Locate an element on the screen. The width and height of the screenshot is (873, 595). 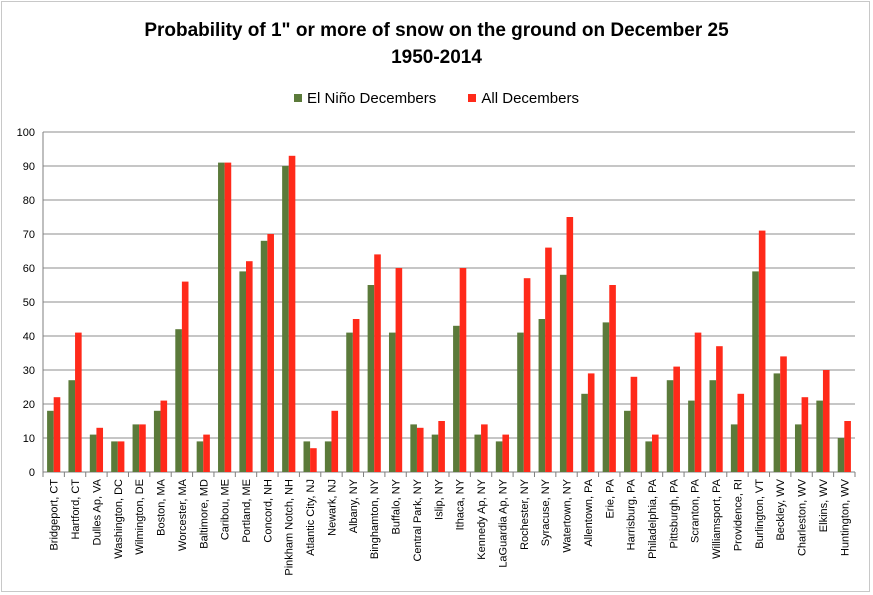
x-category-label: Binghamton, NY is located at coordinates (375, 518).